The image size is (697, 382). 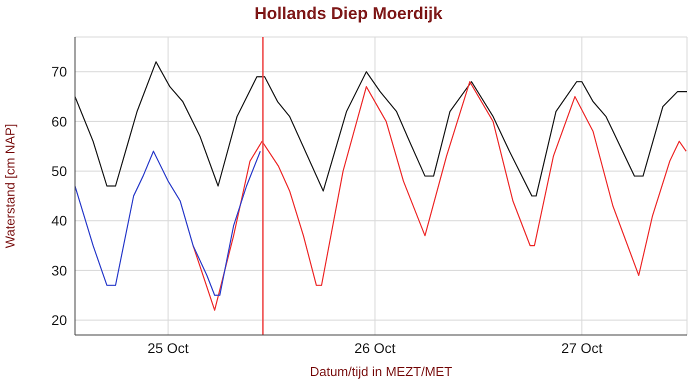 I want to click on y-axis-title: Waterstand [cm NAP], so click(x=10, y=186).